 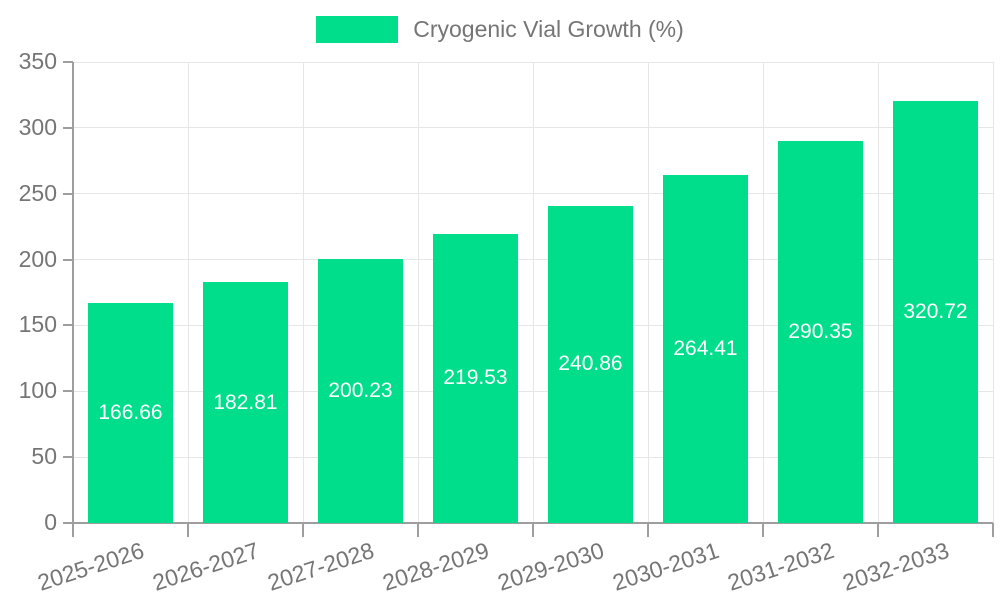 I want to click on bar-value-label: 320.72, so click(x=935, y=311).